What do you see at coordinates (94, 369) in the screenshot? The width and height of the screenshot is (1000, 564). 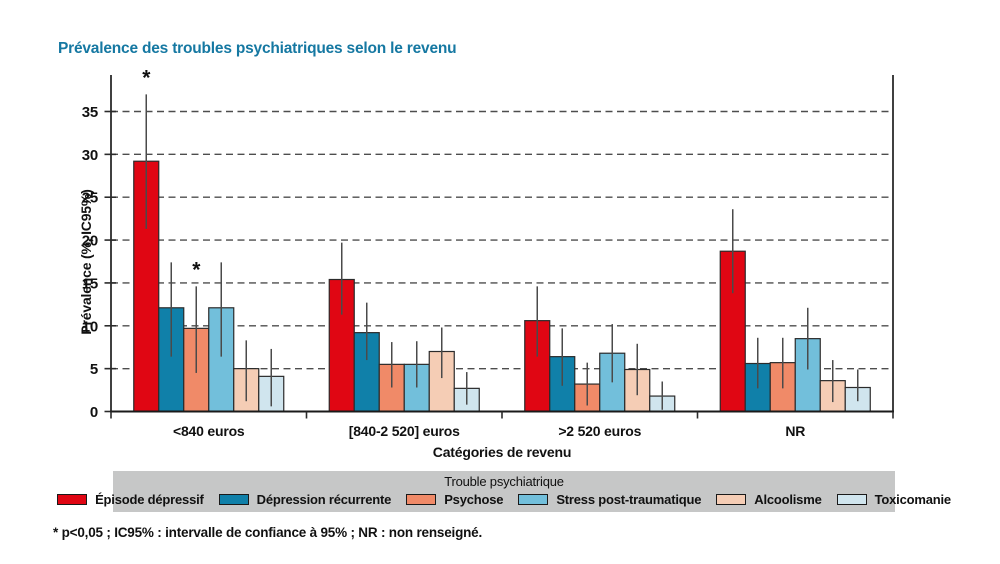 I see `y-tick-label: 5` at bounding box center [94, 369].